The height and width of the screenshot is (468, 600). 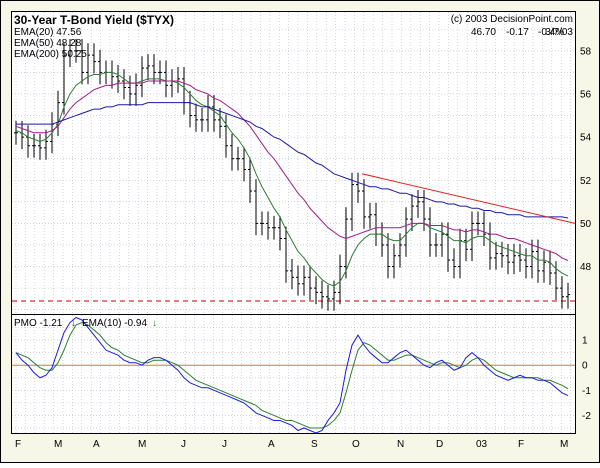 I want to click on price-tick-label: 56, so click(x=586, y=94).